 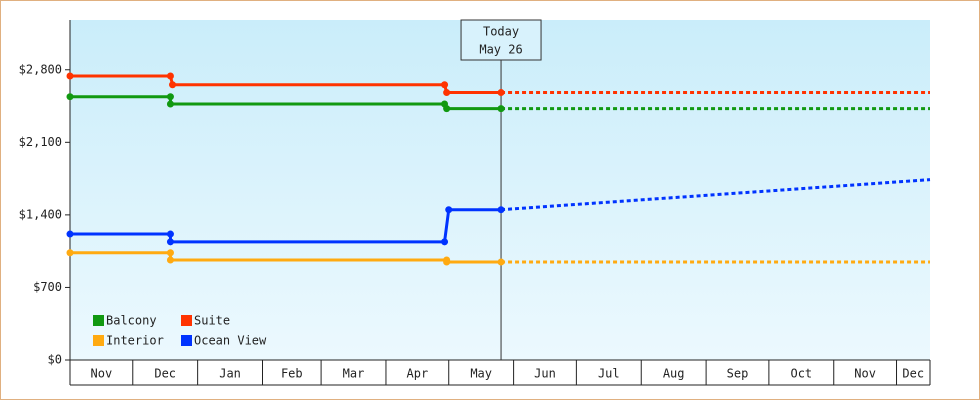 I want to click on today-label: Today, so click(x=501, y=32).